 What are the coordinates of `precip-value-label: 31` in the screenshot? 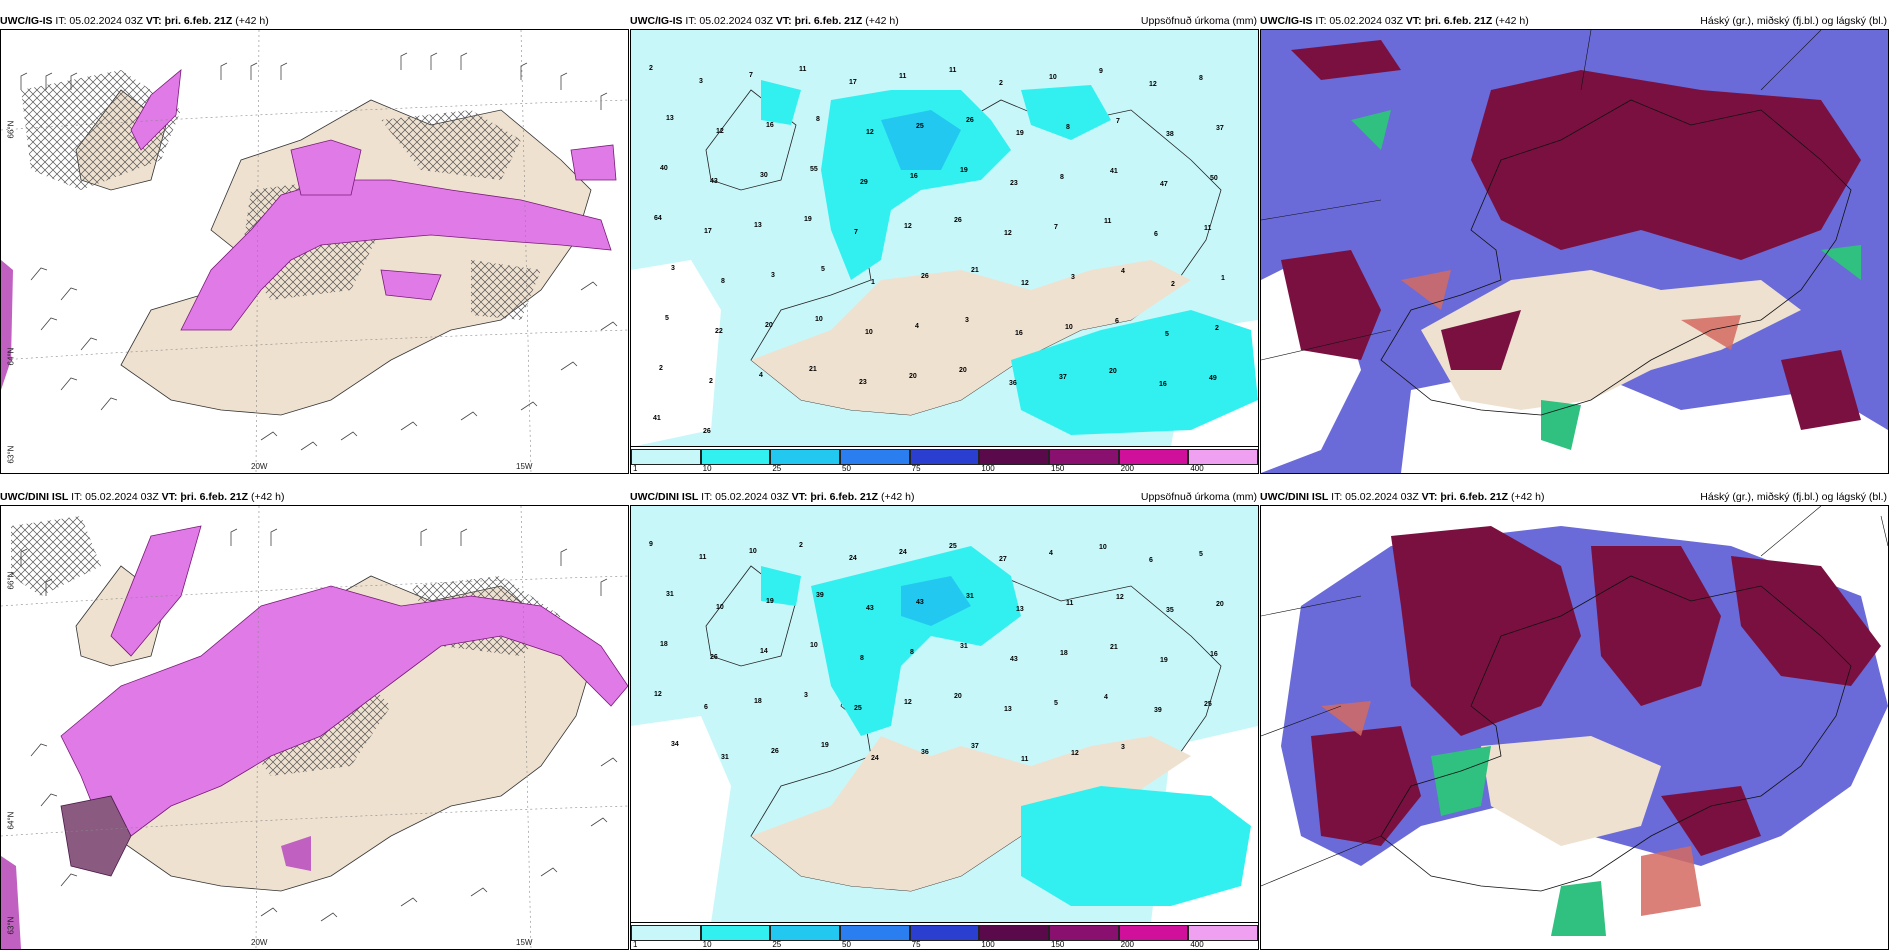 It's located at (970, 596).